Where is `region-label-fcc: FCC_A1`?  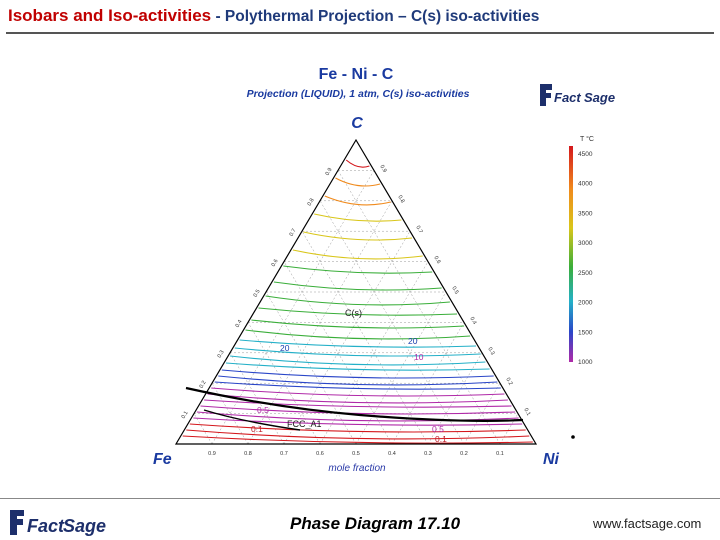
region-label-fcc: FCC_A1 is located at coordinates (304, 424).